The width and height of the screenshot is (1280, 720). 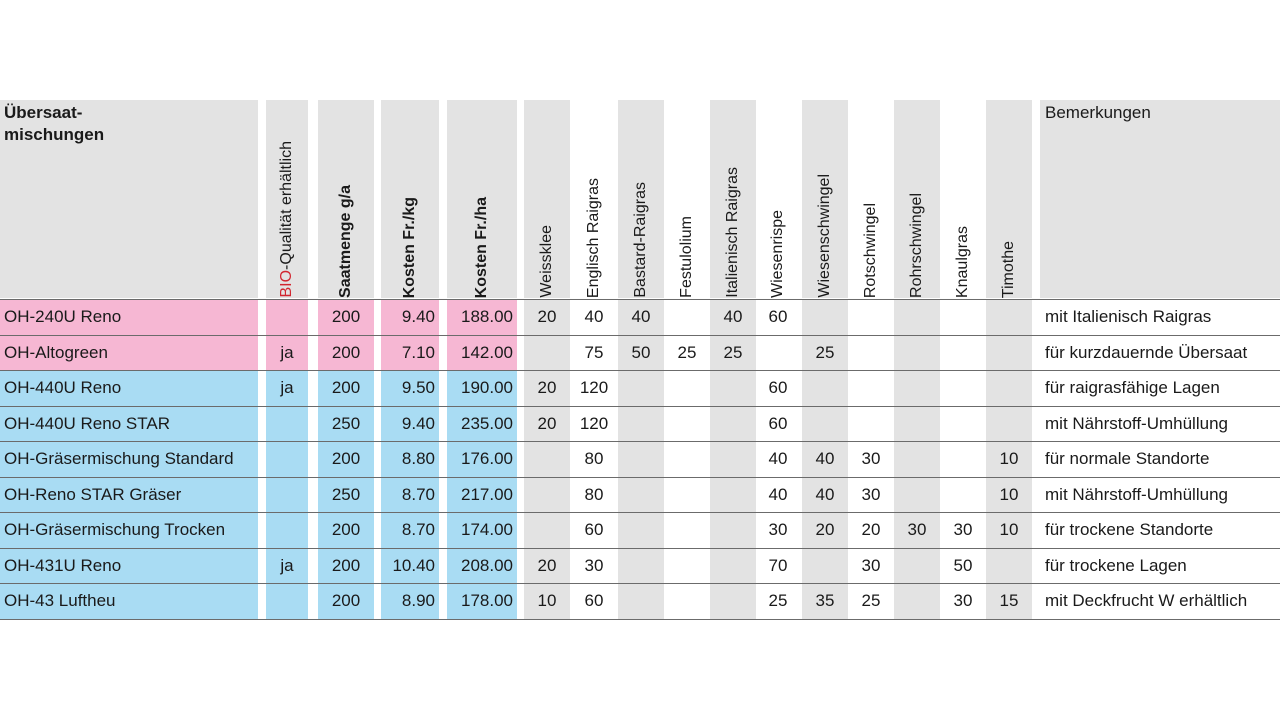 I want to click on kosten-ha-value: 178.00, so click(x=482, y=601).